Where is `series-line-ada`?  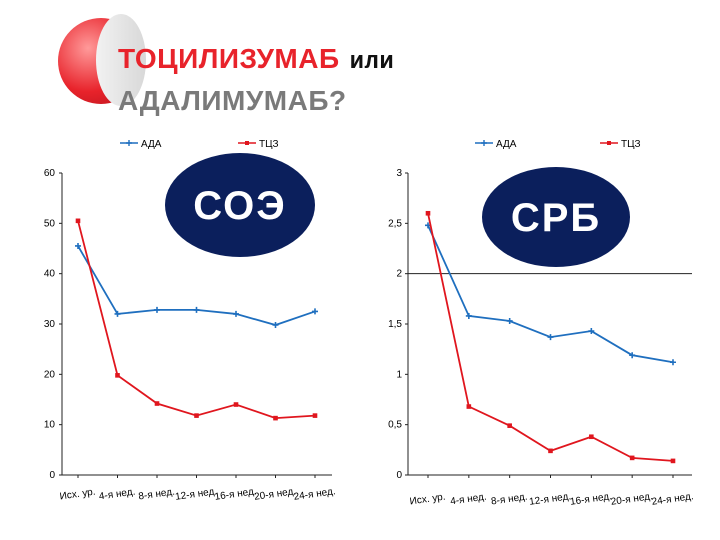 series-line-ada is located at coordinates (196, 285).